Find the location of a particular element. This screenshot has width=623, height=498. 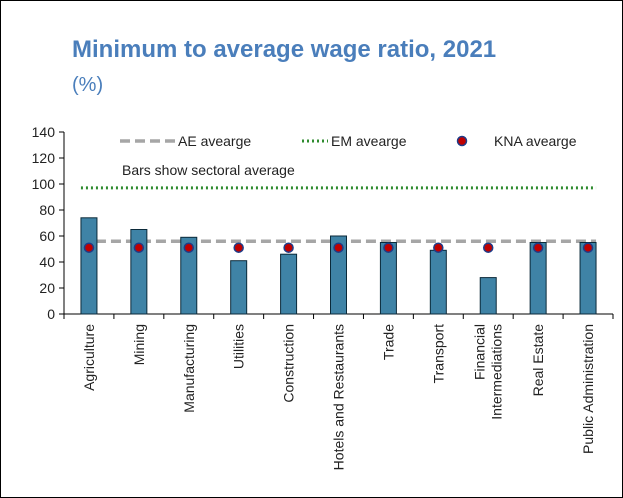

legend-kna-label: KNA avearge is located at coordinates (535, 141).